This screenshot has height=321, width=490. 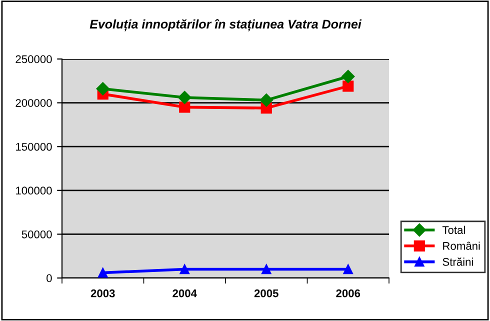 What do you see at coordinates (102, 293) in the screenshot?
I see `x-tick-label: 2003` at bounding box center [102, 293].